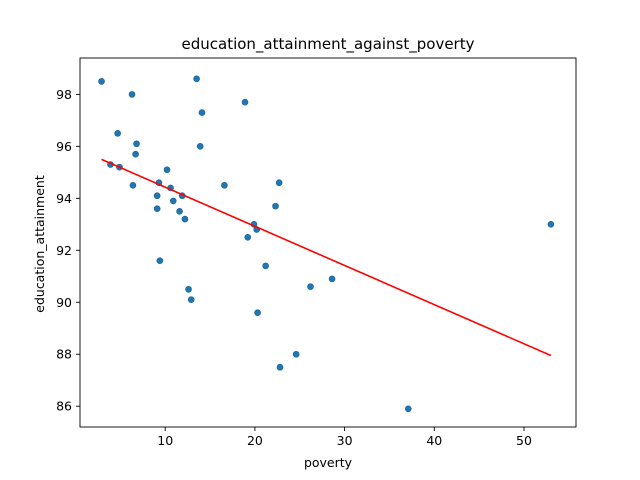 The image size is (640, 480). What do you see at coordinates (64, 302) in the screenshot?
I see `y-tick-label-90: 90` at bounding box center [64, 302].